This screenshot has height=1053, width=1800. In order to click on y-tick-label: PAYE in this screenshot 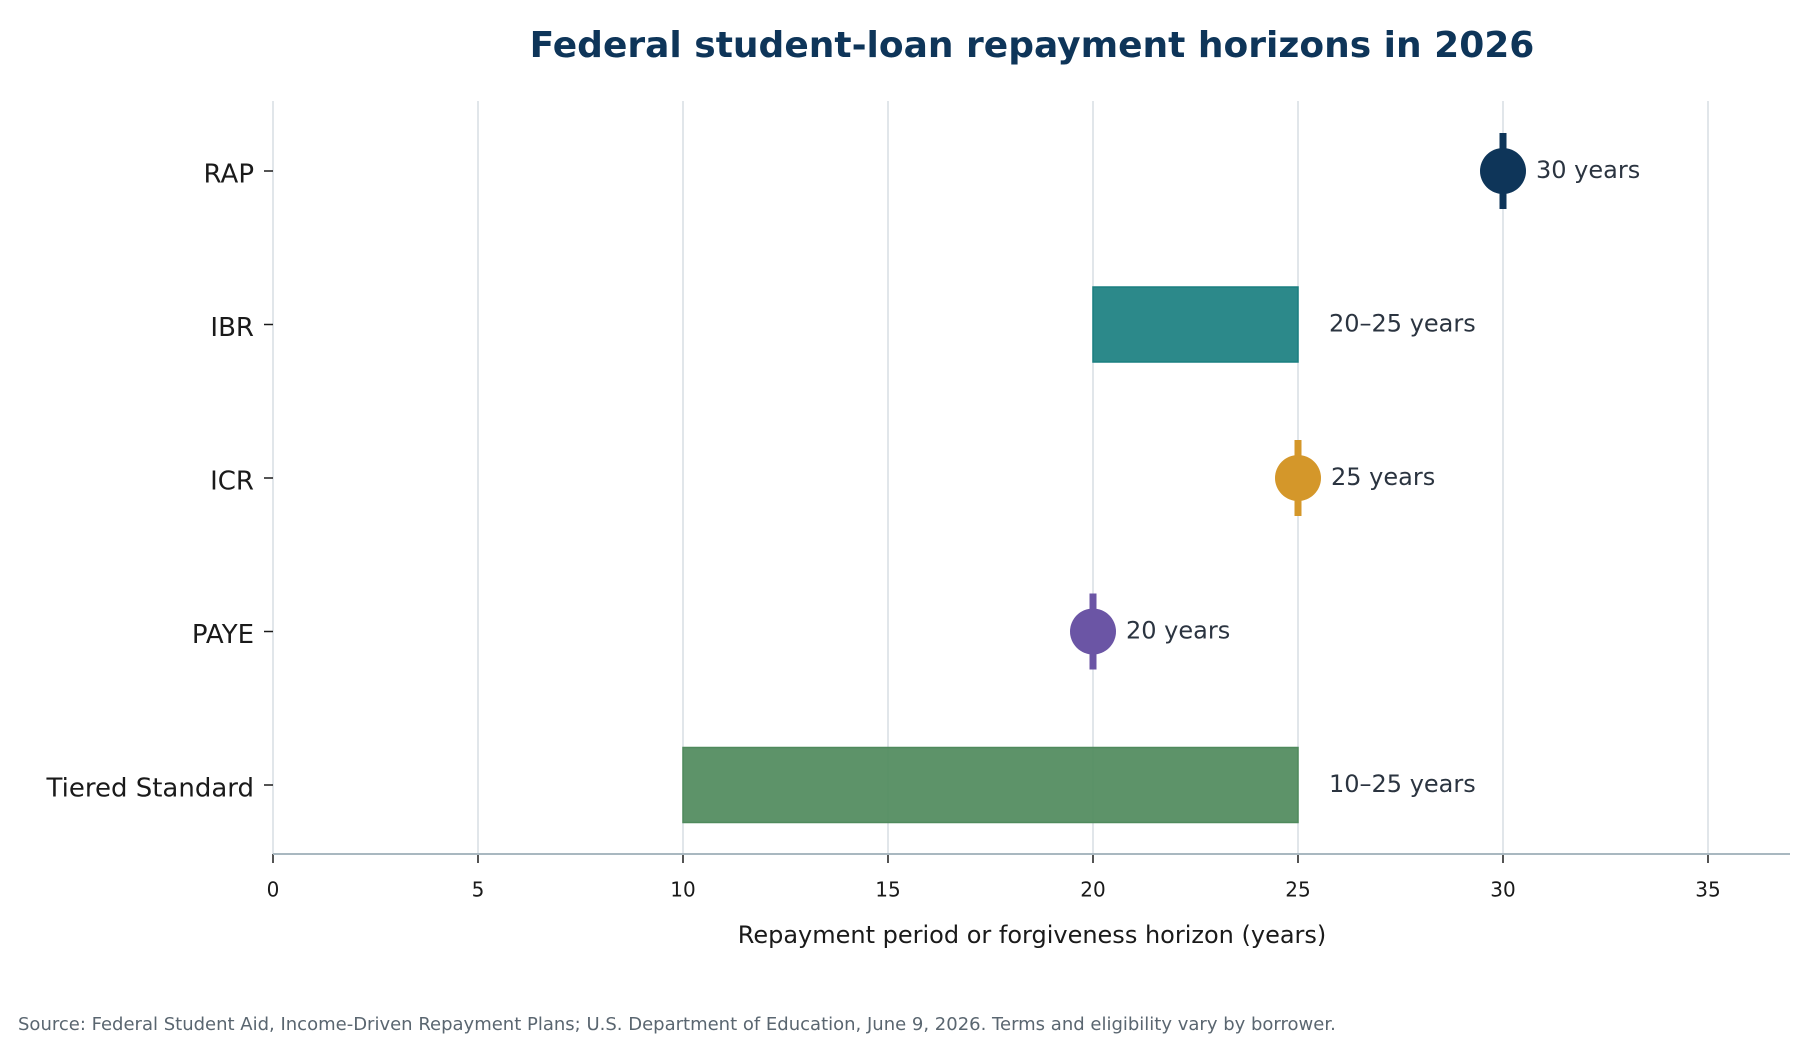, I will do `click(223, 635)`.